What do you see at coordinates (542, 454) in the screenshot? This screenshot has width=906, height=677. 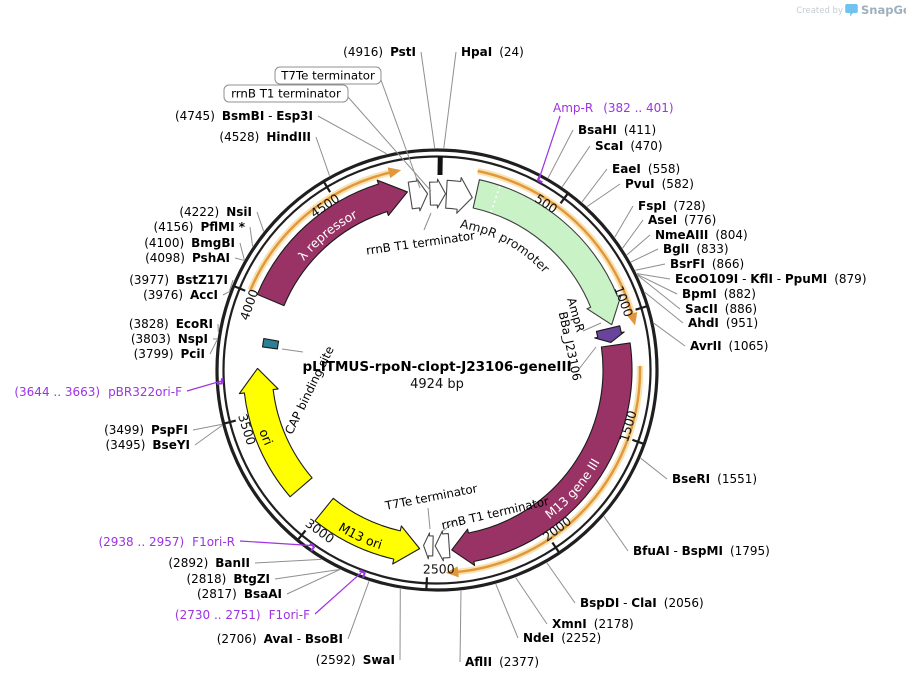 I see `m13-gene-iii-feature` at bounding box center [542, 454].